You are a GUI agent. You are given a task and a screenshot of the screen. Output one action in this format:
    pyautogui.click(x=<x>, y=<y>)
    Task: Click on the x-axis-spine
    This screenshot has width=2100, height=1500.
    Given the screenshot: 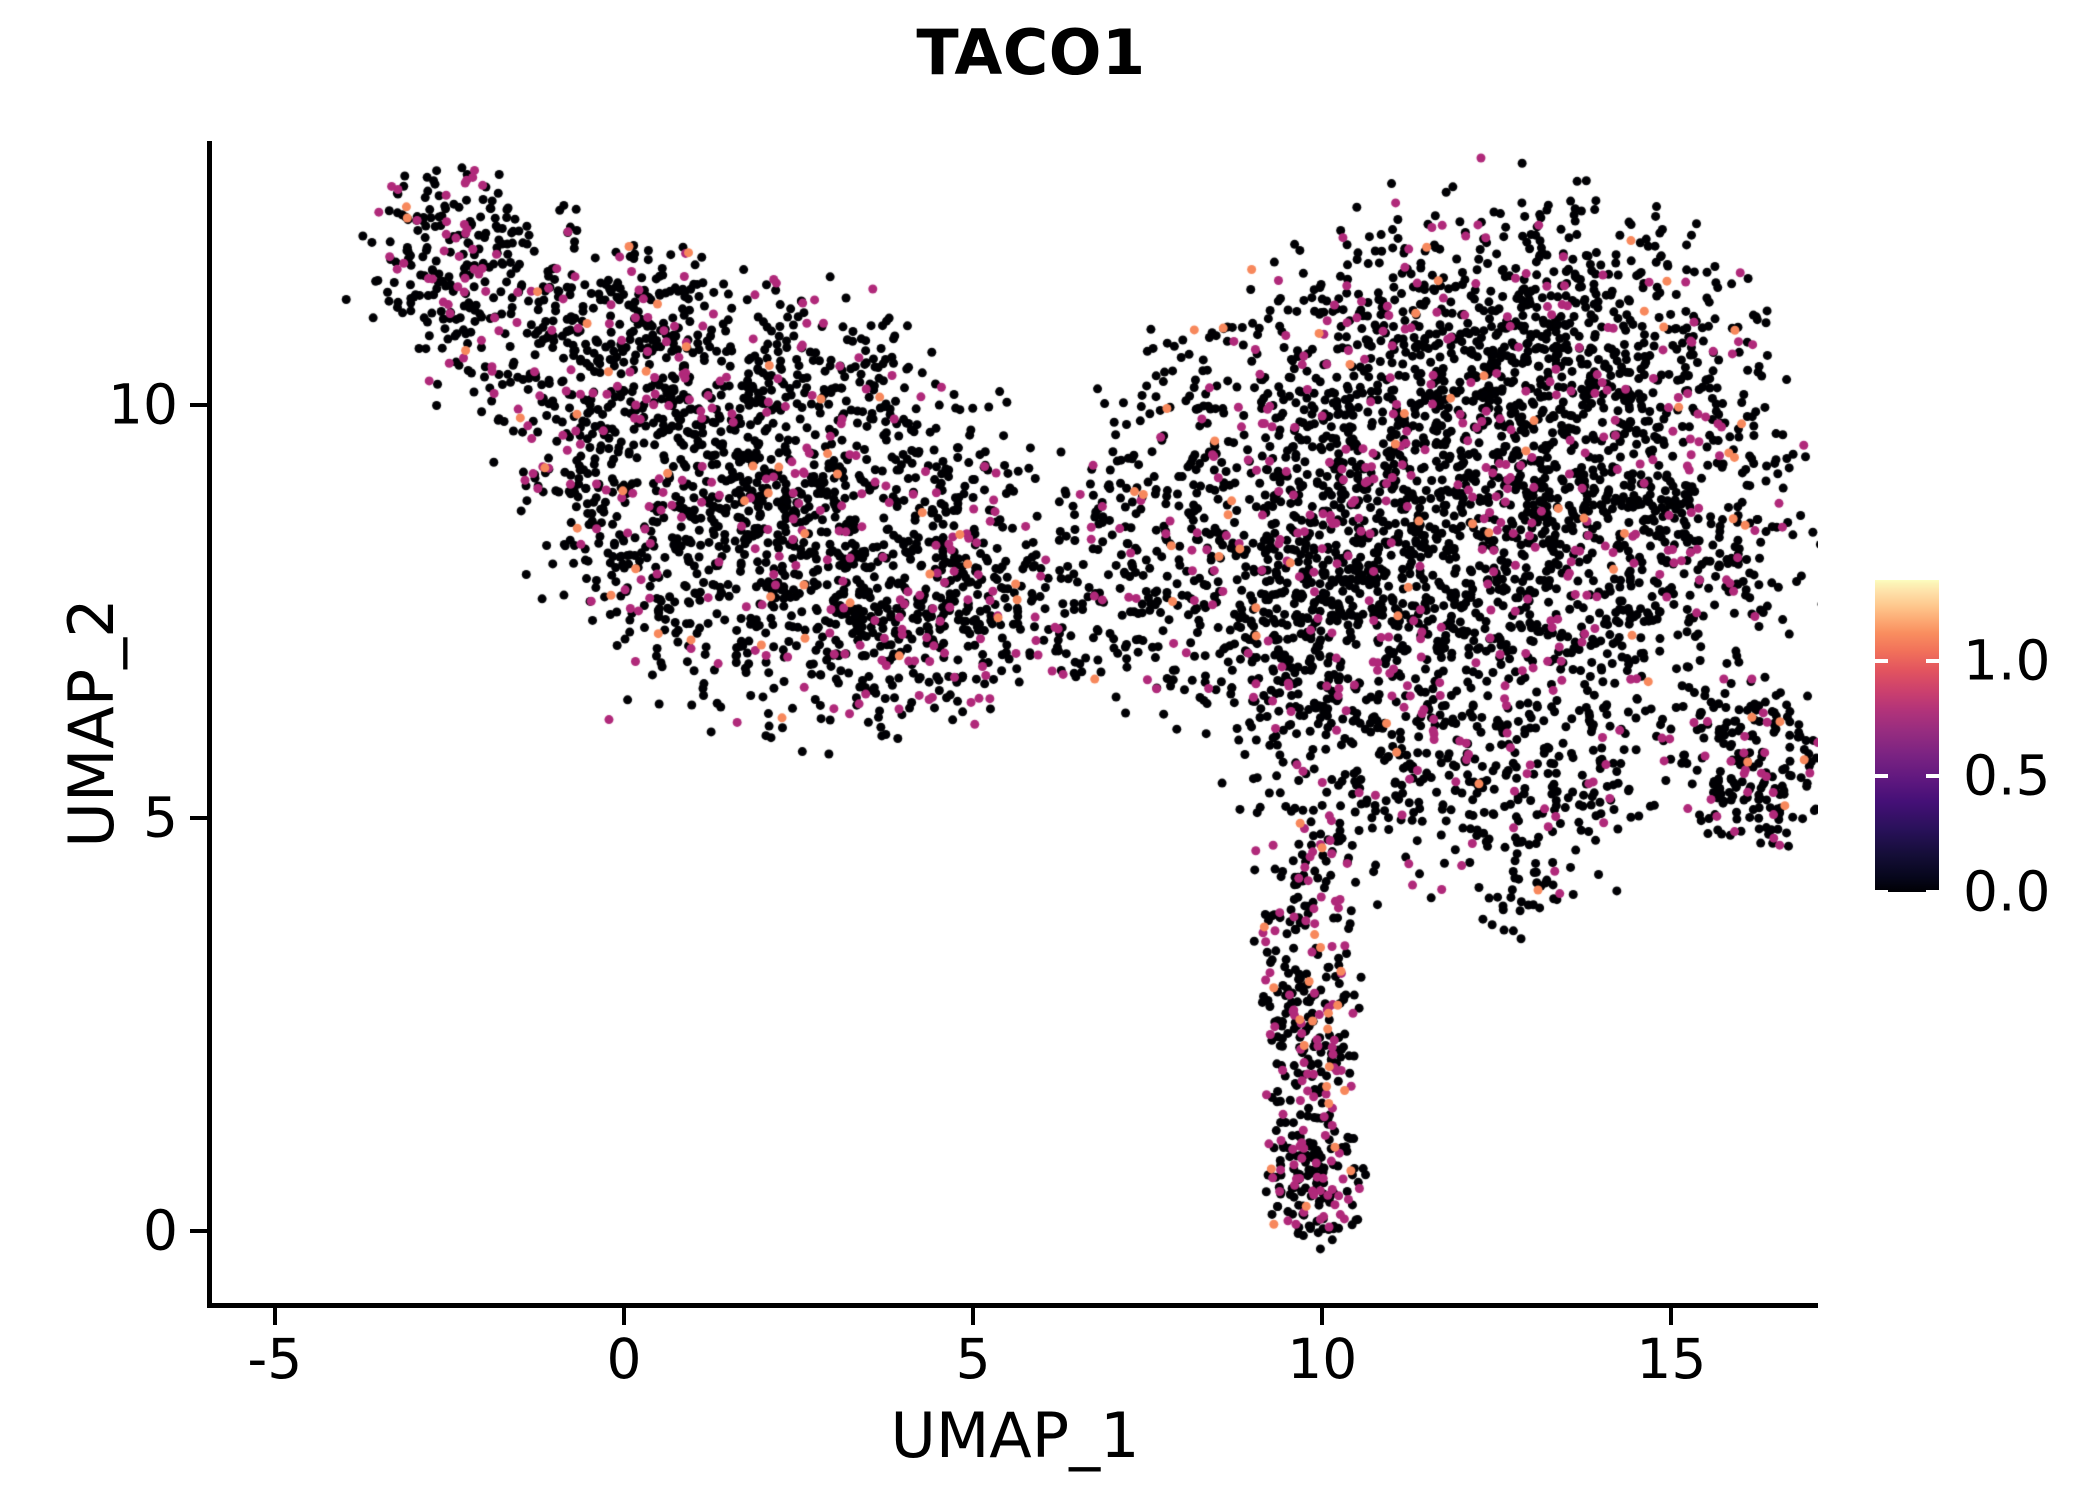 What is the action you would take?
    pyautogui.click(x=1012, y=1305)
    